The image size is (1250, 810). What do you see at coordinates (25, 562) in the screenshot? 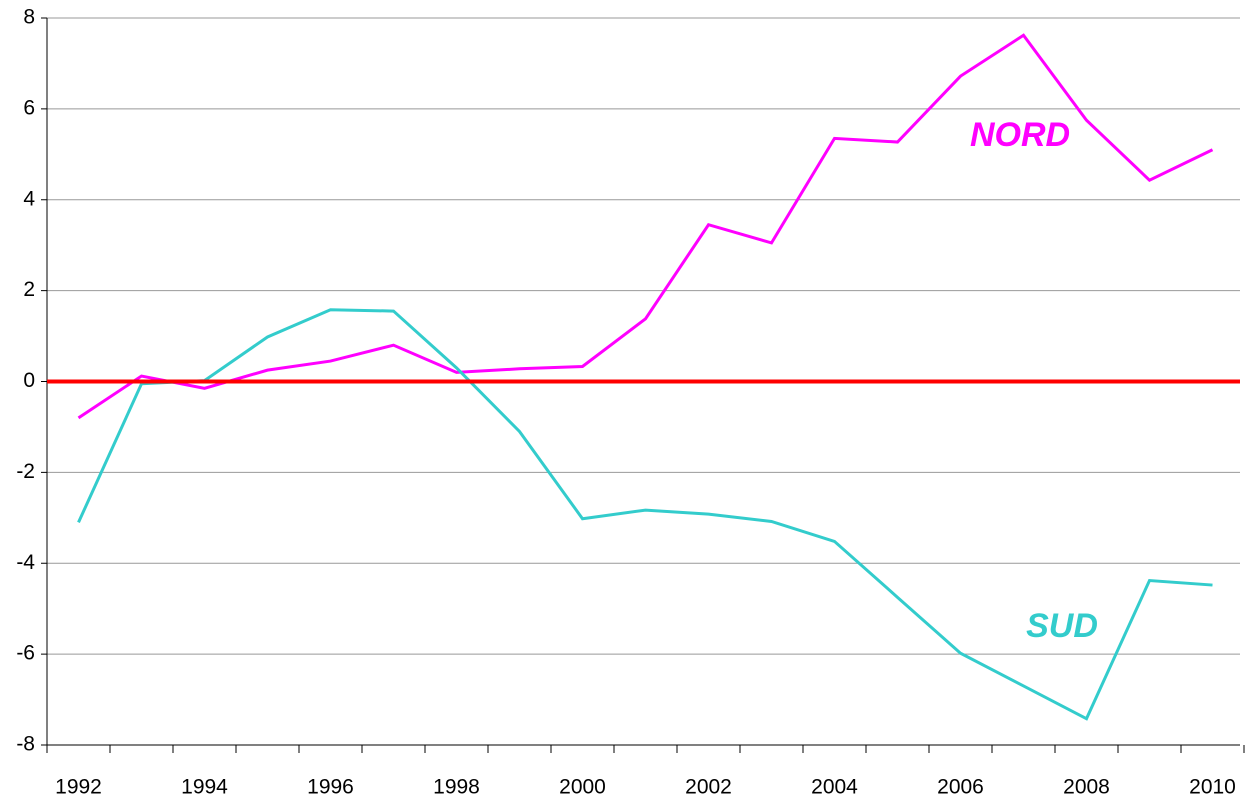
I see `y-tick-label: -4` at bounding box center [25, 562].